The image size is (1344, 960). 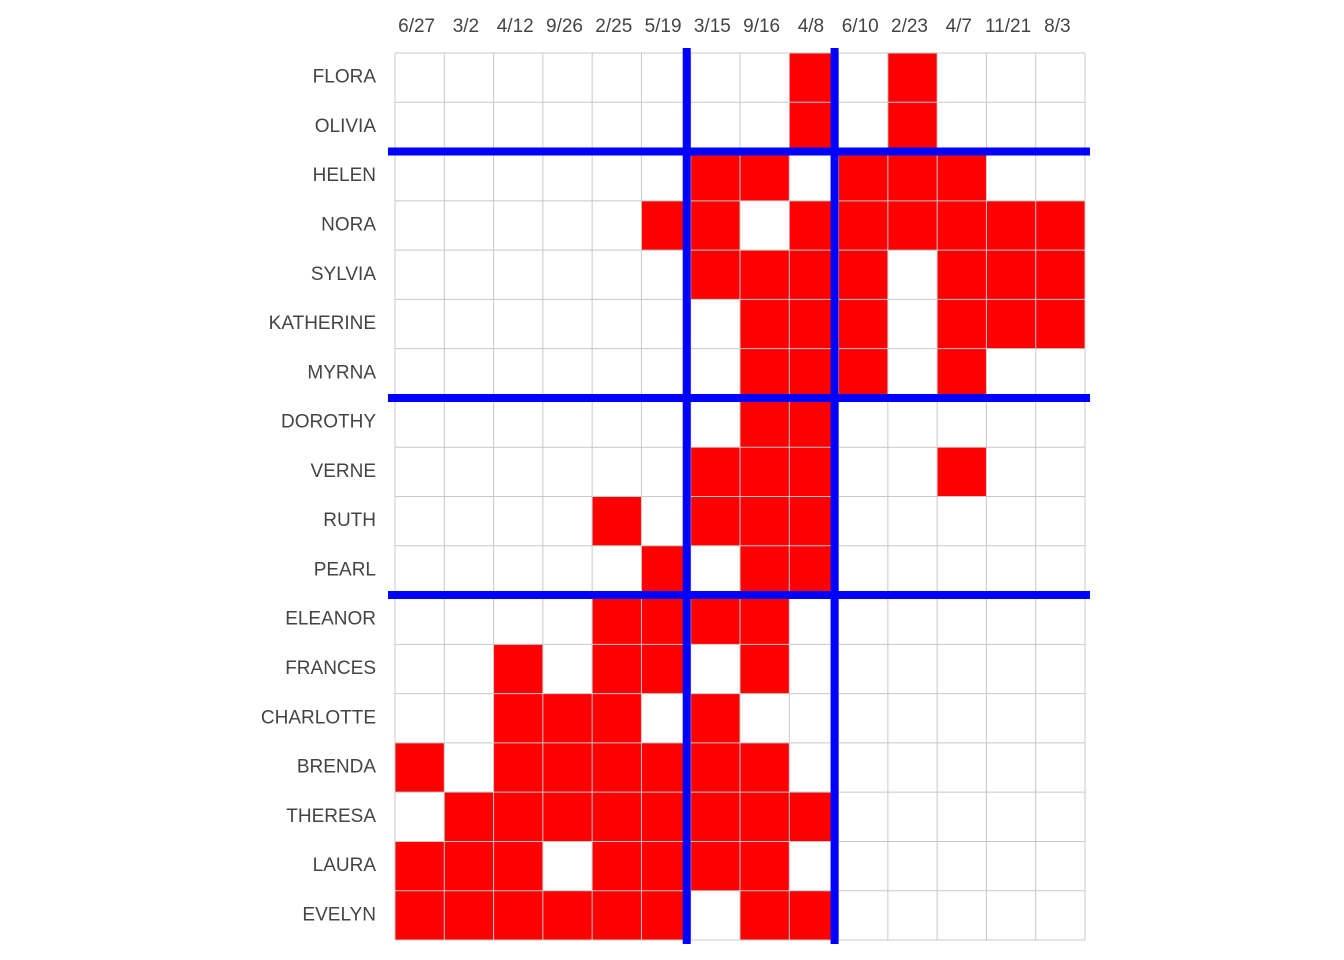 I want to click on y-tick-label: KATHERINE, so click(x=322, y=323).